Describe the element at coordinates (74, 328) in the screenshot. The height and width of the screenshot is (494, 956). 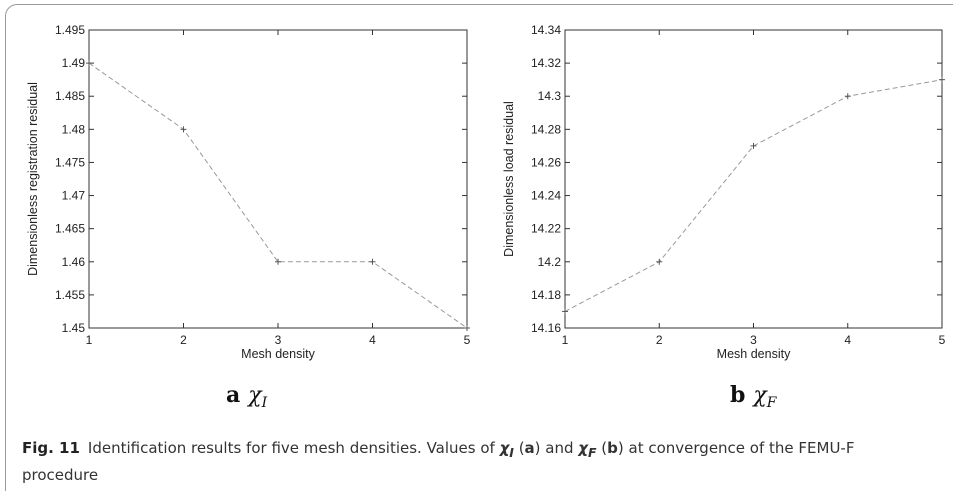
I see `chart-a-ytick-label: 1.45` at that location.